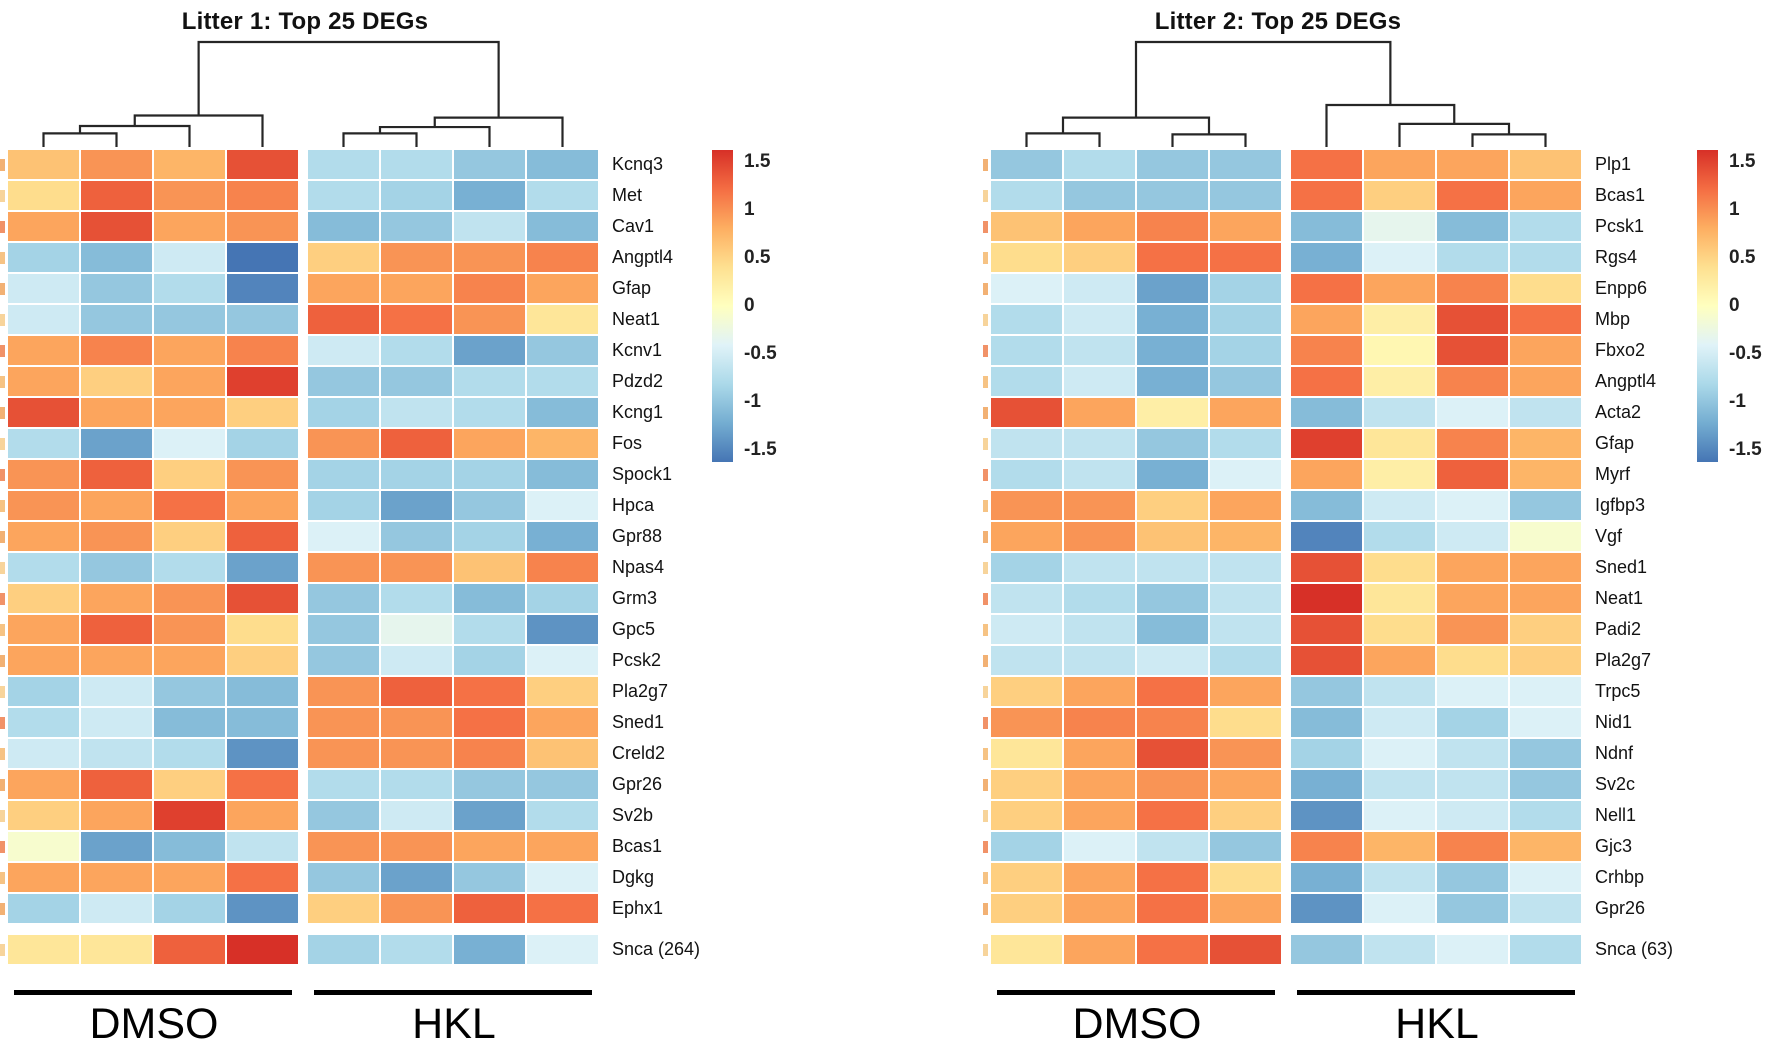  What do you see at coordinates (1609, 536) in the screenshot?
I see `gene-label: Vgf` at bounding box center [1609, 536].